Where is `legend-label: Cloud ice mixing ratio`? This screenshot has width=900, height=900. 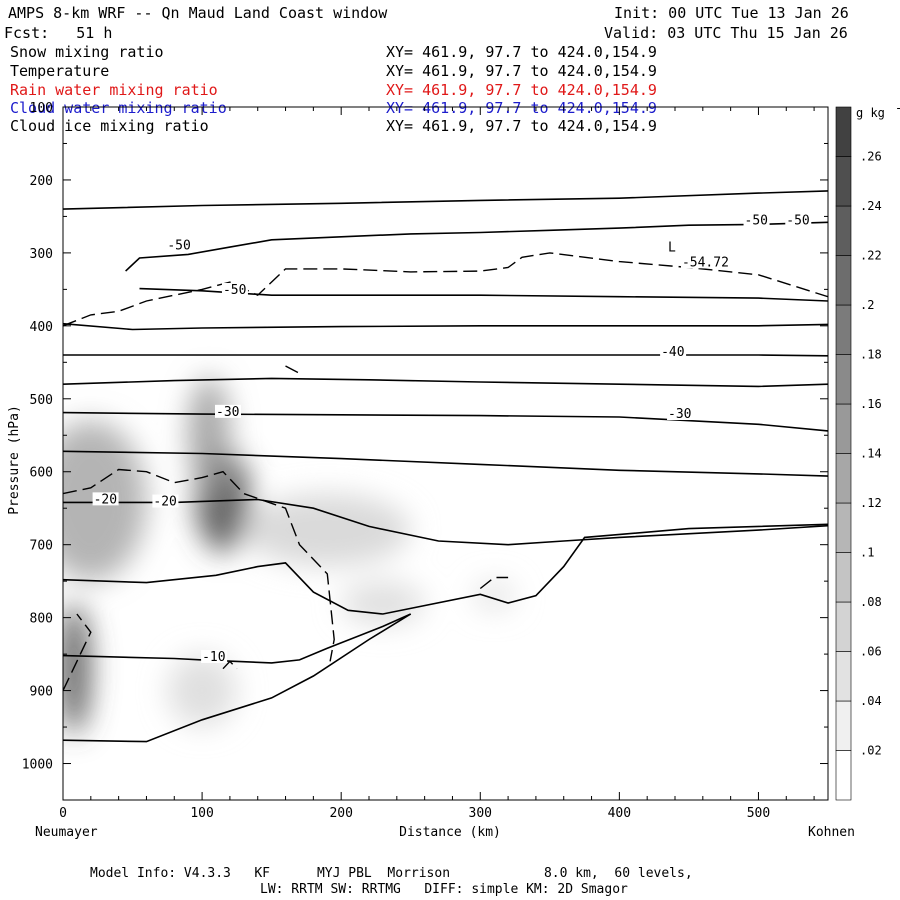
legend-label: Cloud ice mixing ratio is located at coordinates (109, 126).